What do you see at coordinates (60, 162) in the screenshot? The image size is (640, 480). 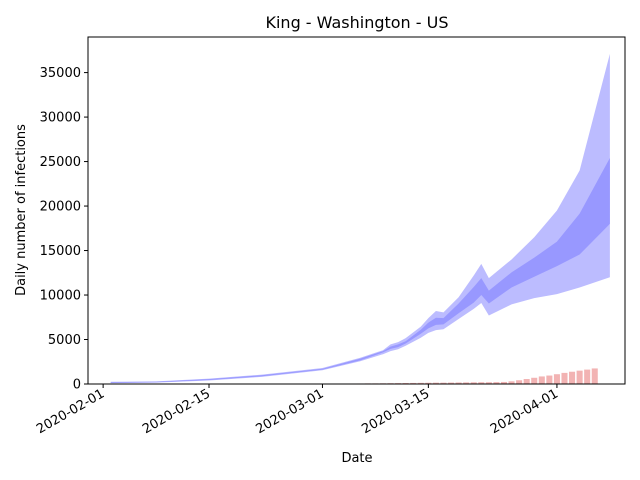 I see `y-tick-label: 25000` at bounding box center [60, 162].